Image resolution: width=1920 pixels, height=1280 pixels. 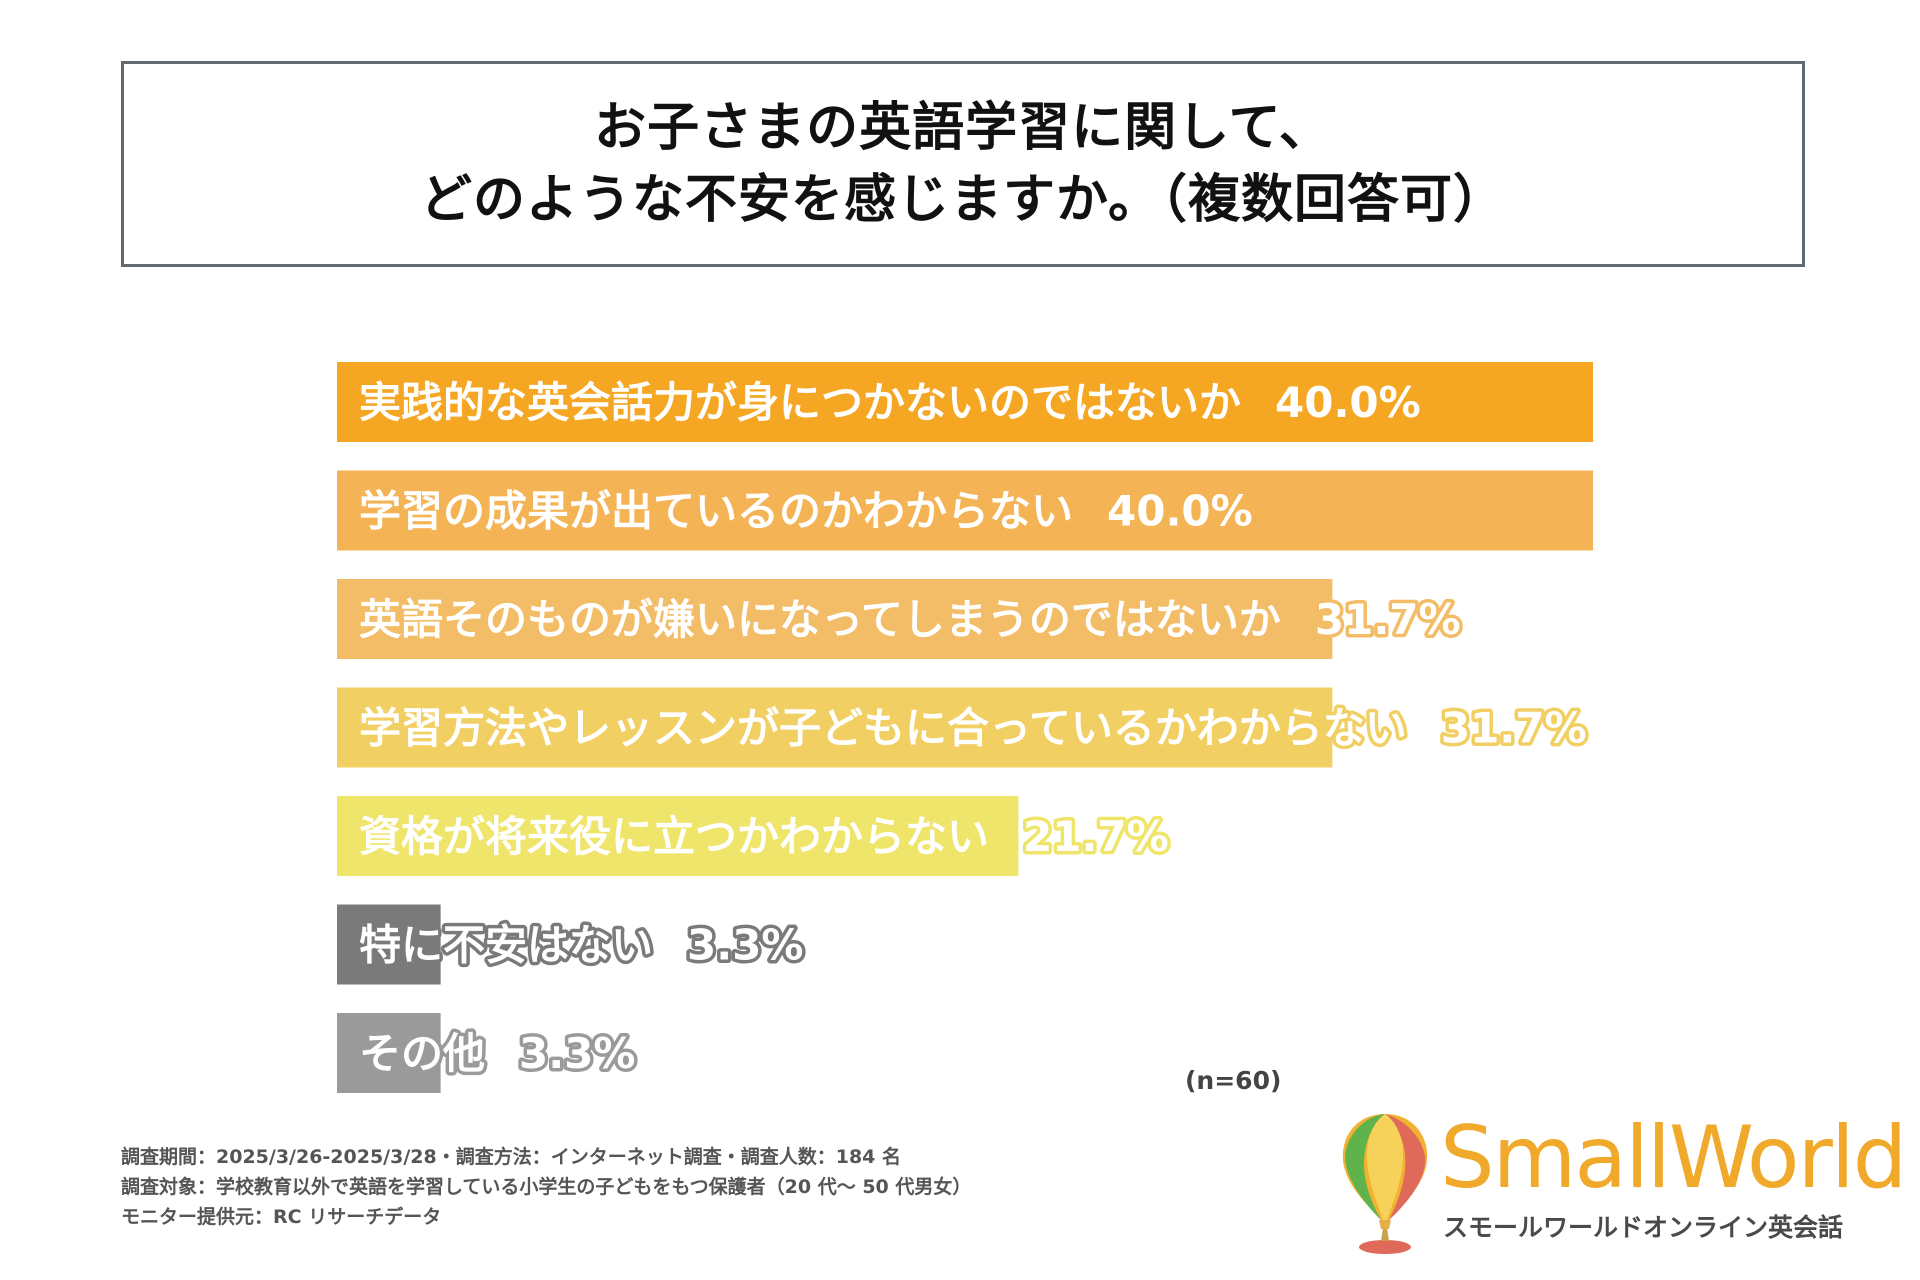 I want to click on bar-label-6: 特に不安はない 3.3%, so click(x=581, y=945).